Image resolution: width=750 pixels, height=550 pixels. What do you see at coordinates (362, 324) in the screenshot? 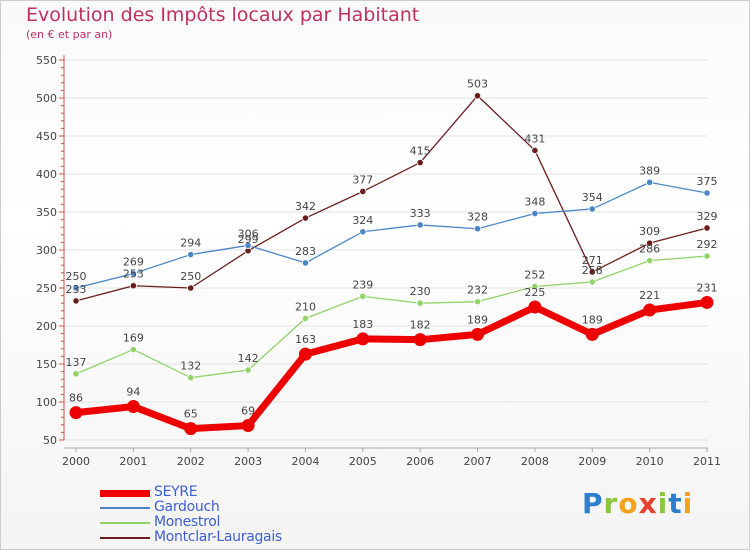
I see `data-label: 183` at bounding box center [362, 324].